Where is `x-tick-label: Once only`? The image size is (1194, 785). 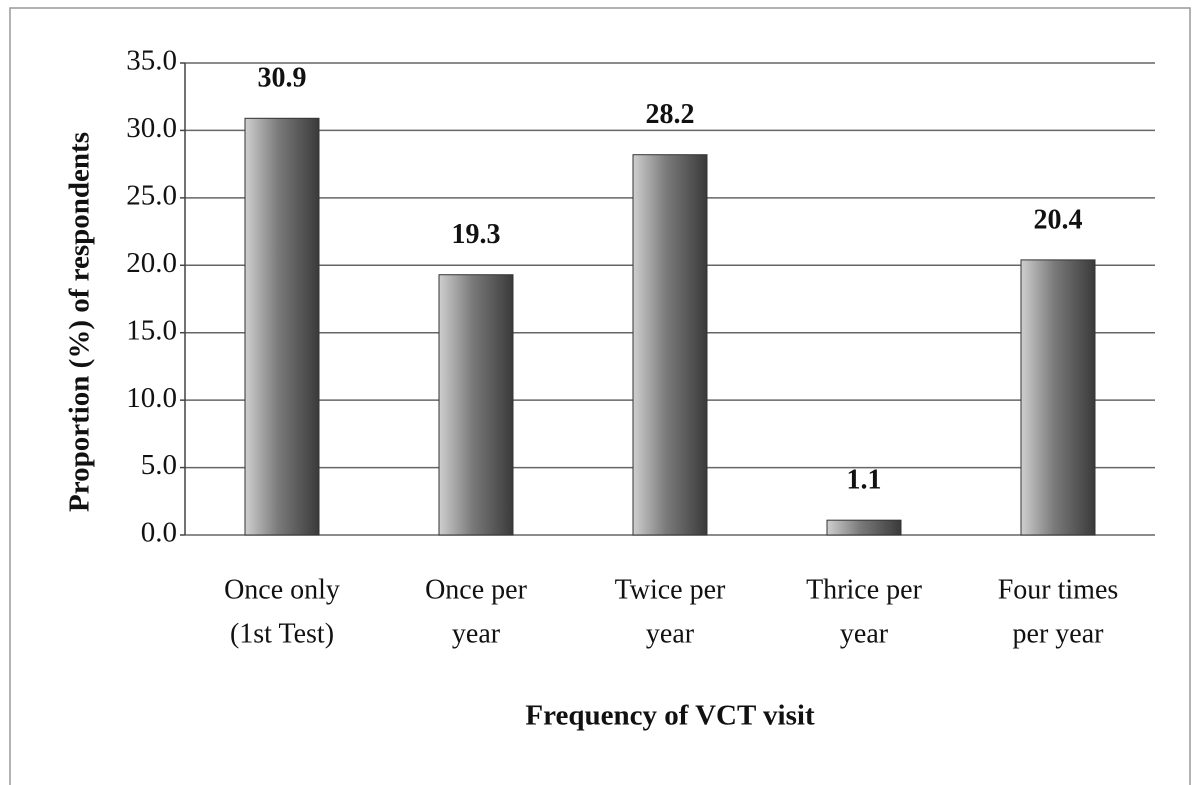
x-tick-label: Once only is located at coordinates (282, 589).